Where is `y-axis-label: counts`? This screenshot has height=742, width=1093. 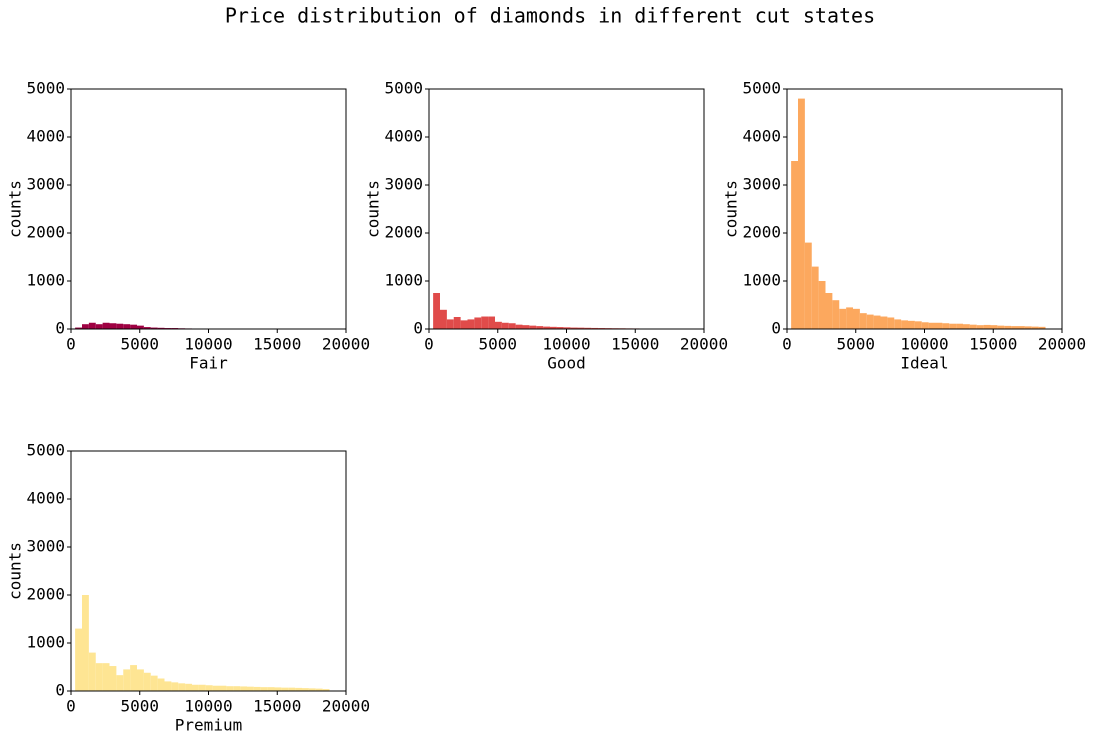
y-axis-label: counts is located at coordinates (15, 209).